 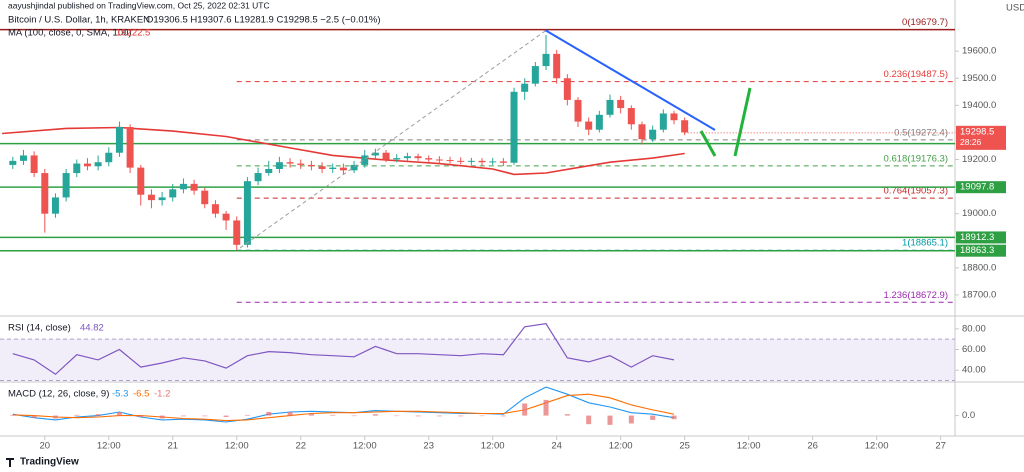 I want to click on trend-line, so click(x=630, y=80).